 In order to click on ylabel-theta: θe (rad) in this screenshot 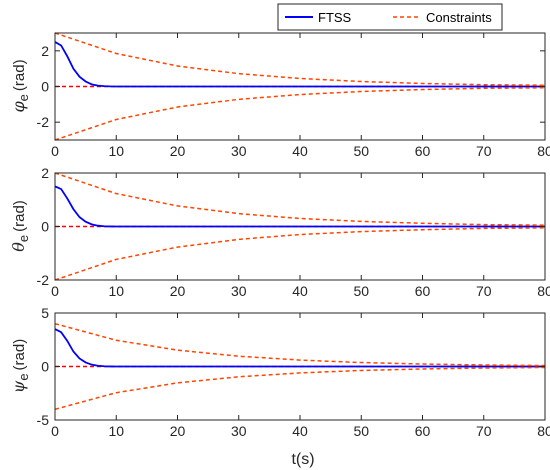, I will do `click(20, 226)`.